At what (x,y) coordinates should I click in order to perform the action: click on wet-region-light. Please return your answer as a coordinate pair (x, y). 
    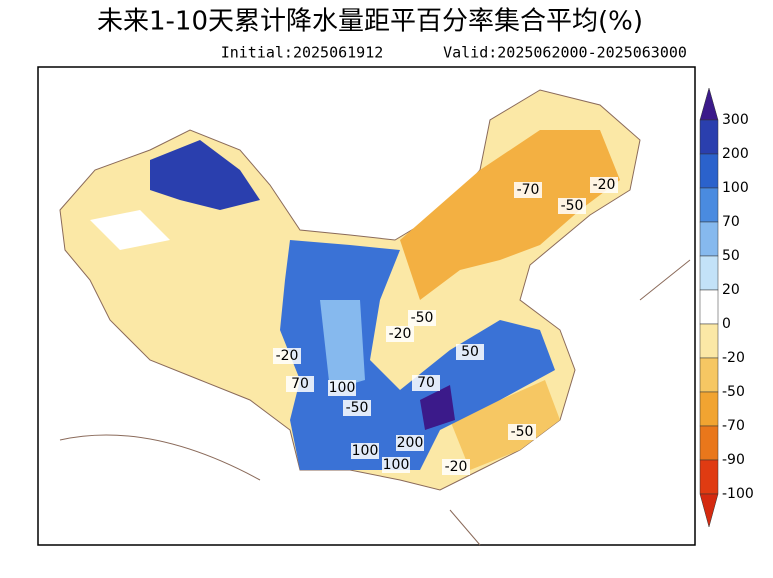
    Looking at the image, I should click on (342, 345).